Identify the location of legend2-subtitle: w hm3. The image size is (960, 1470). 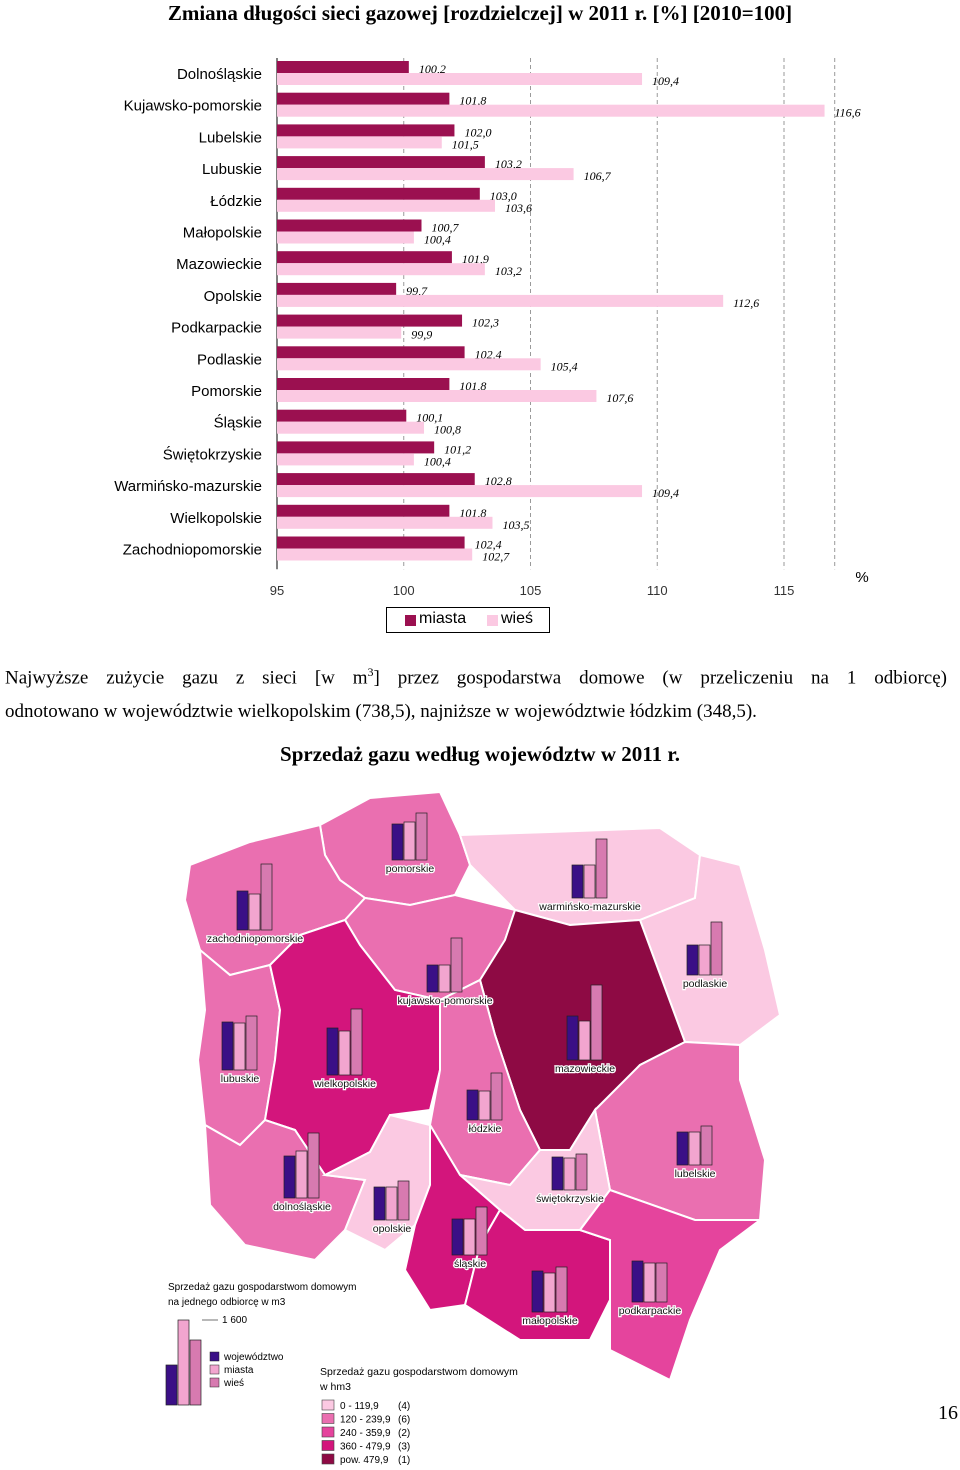
(335, 1387).